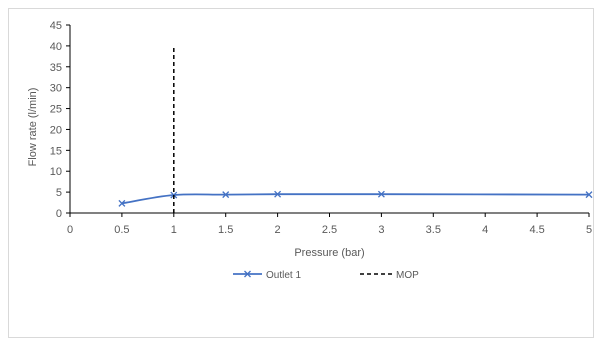  Describe the element at coordinates (329, 253) in the screenshot. I see `x-axis-title: Pressure (bar)` at that location.